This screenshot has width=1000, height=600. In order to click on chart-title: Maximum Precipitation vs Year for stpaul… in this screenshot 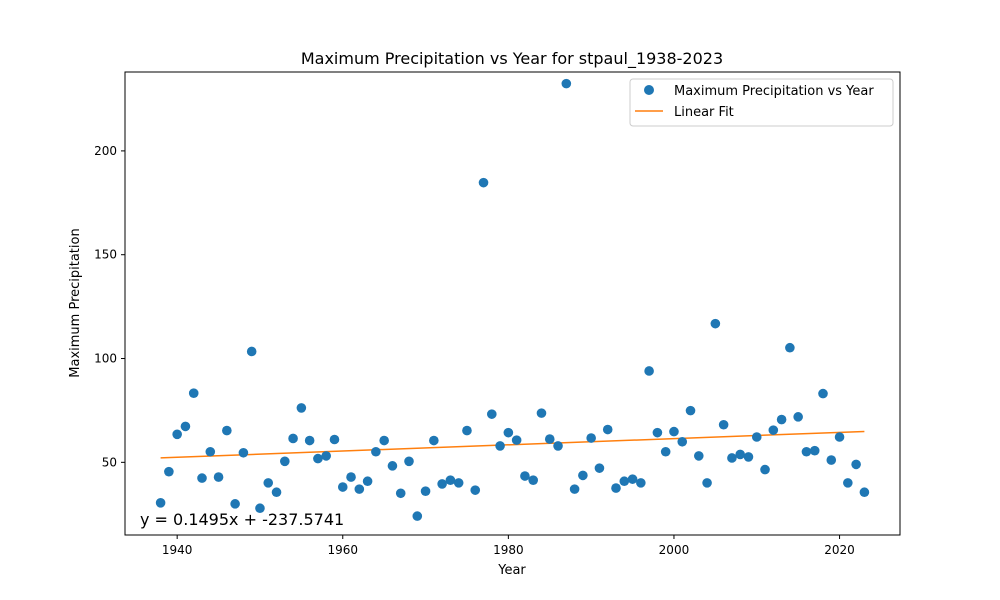, I will do `click(512, 59)`.